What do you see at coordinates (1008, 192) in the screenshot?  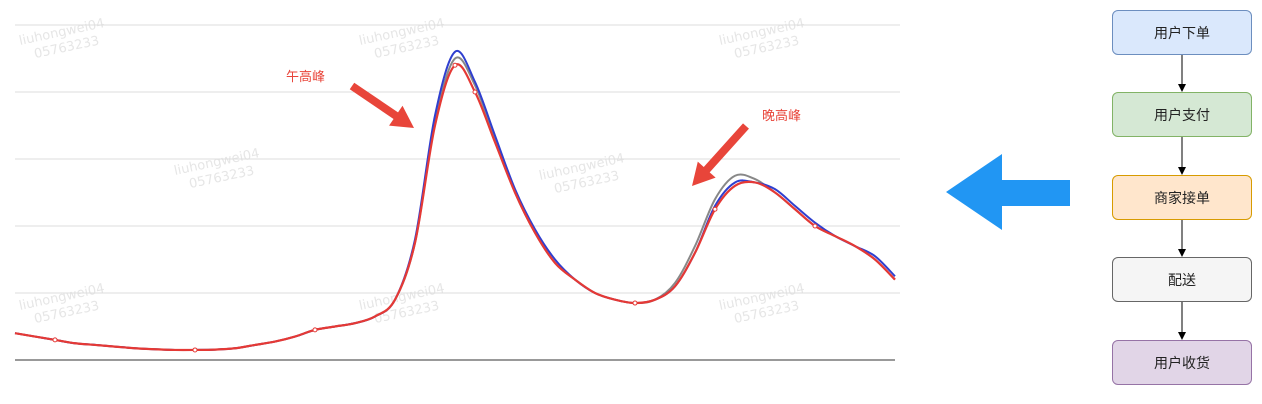 I see `left-arrow-icon` at bounding box center [1008, 192].